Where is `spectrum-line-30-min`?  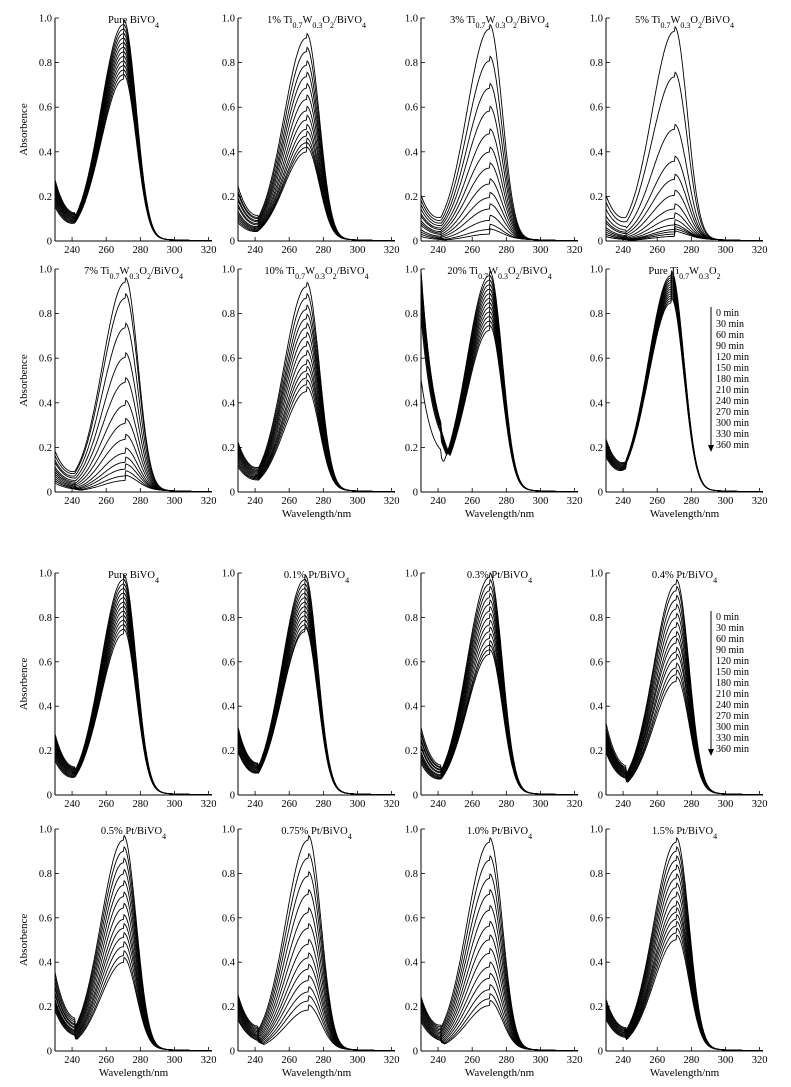 spectrum-line-30-min is located at coordinates (133, 687).